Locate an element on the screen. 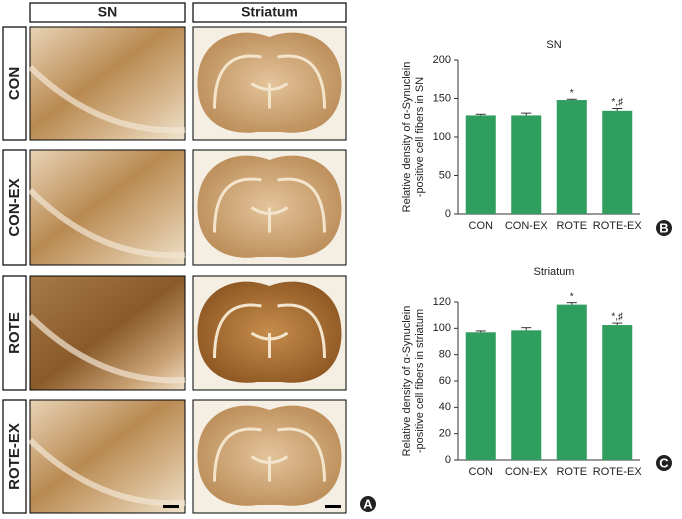  row-label: ROTE-EX is located at coordinates (14, 456).